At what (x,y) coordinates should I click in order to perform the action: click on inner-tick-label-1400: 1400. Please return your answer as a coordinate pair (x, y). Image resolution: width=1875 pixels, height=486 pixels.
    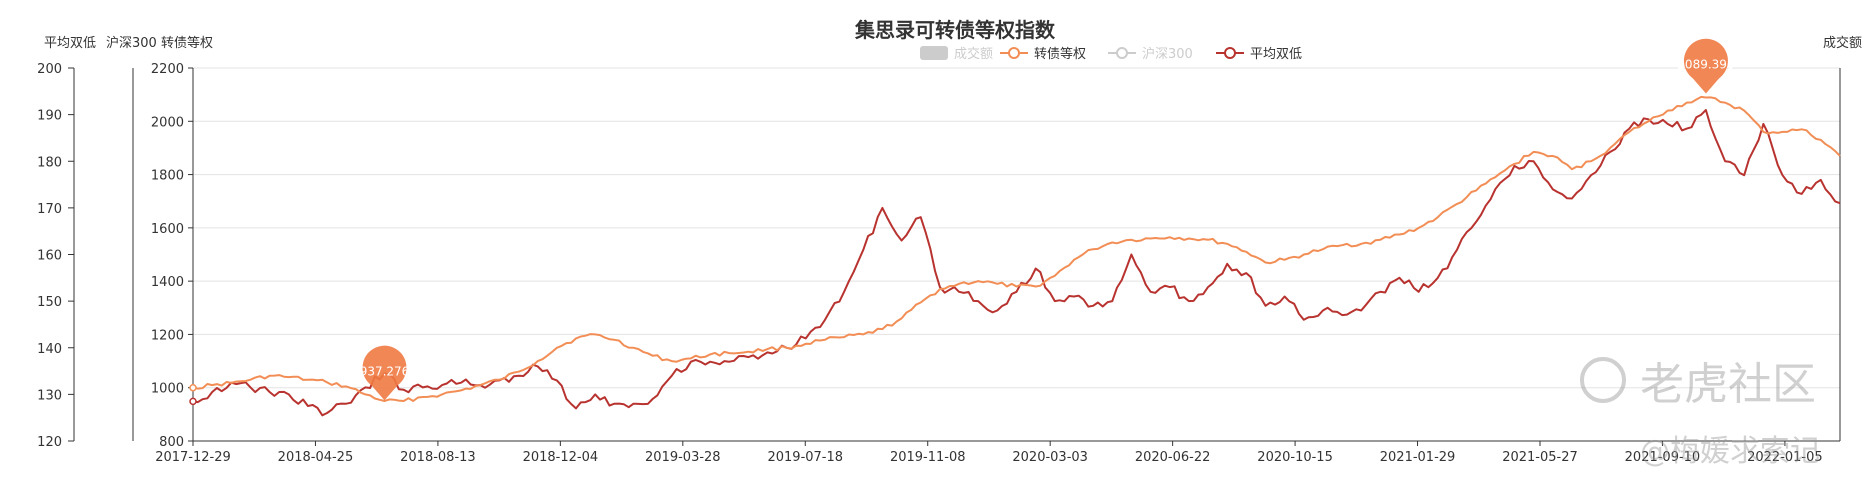
    Looking at the image, I should click on (167, 282).